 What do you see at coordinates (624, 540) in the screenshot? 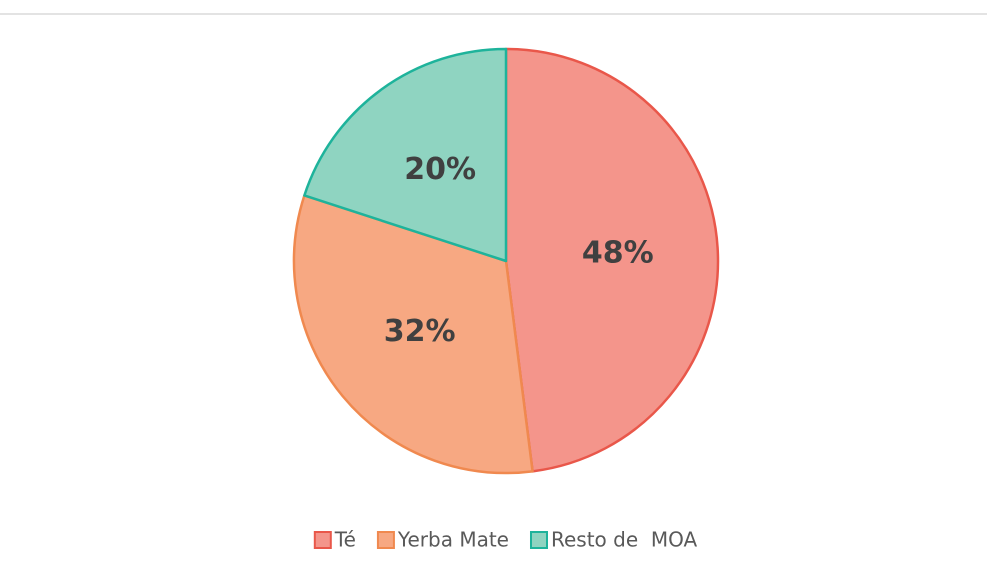
I see `legend-label: Resto de MOA` at bounding box center [624, 540].